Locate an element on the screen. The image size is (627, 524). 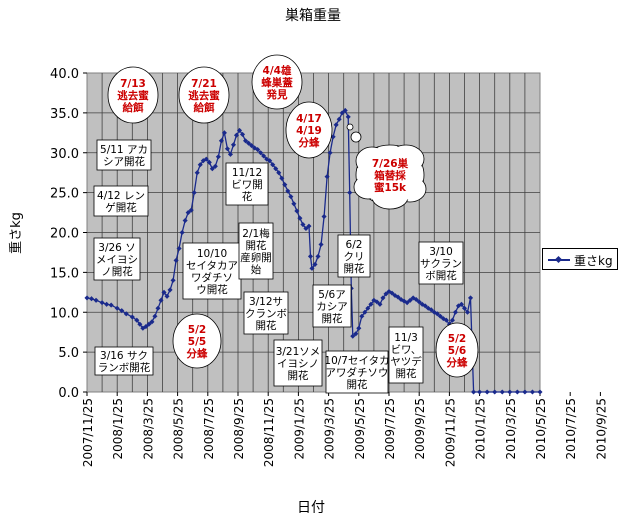
x-tick-label: 2009/5/25 is located at coordinates (360, 429).